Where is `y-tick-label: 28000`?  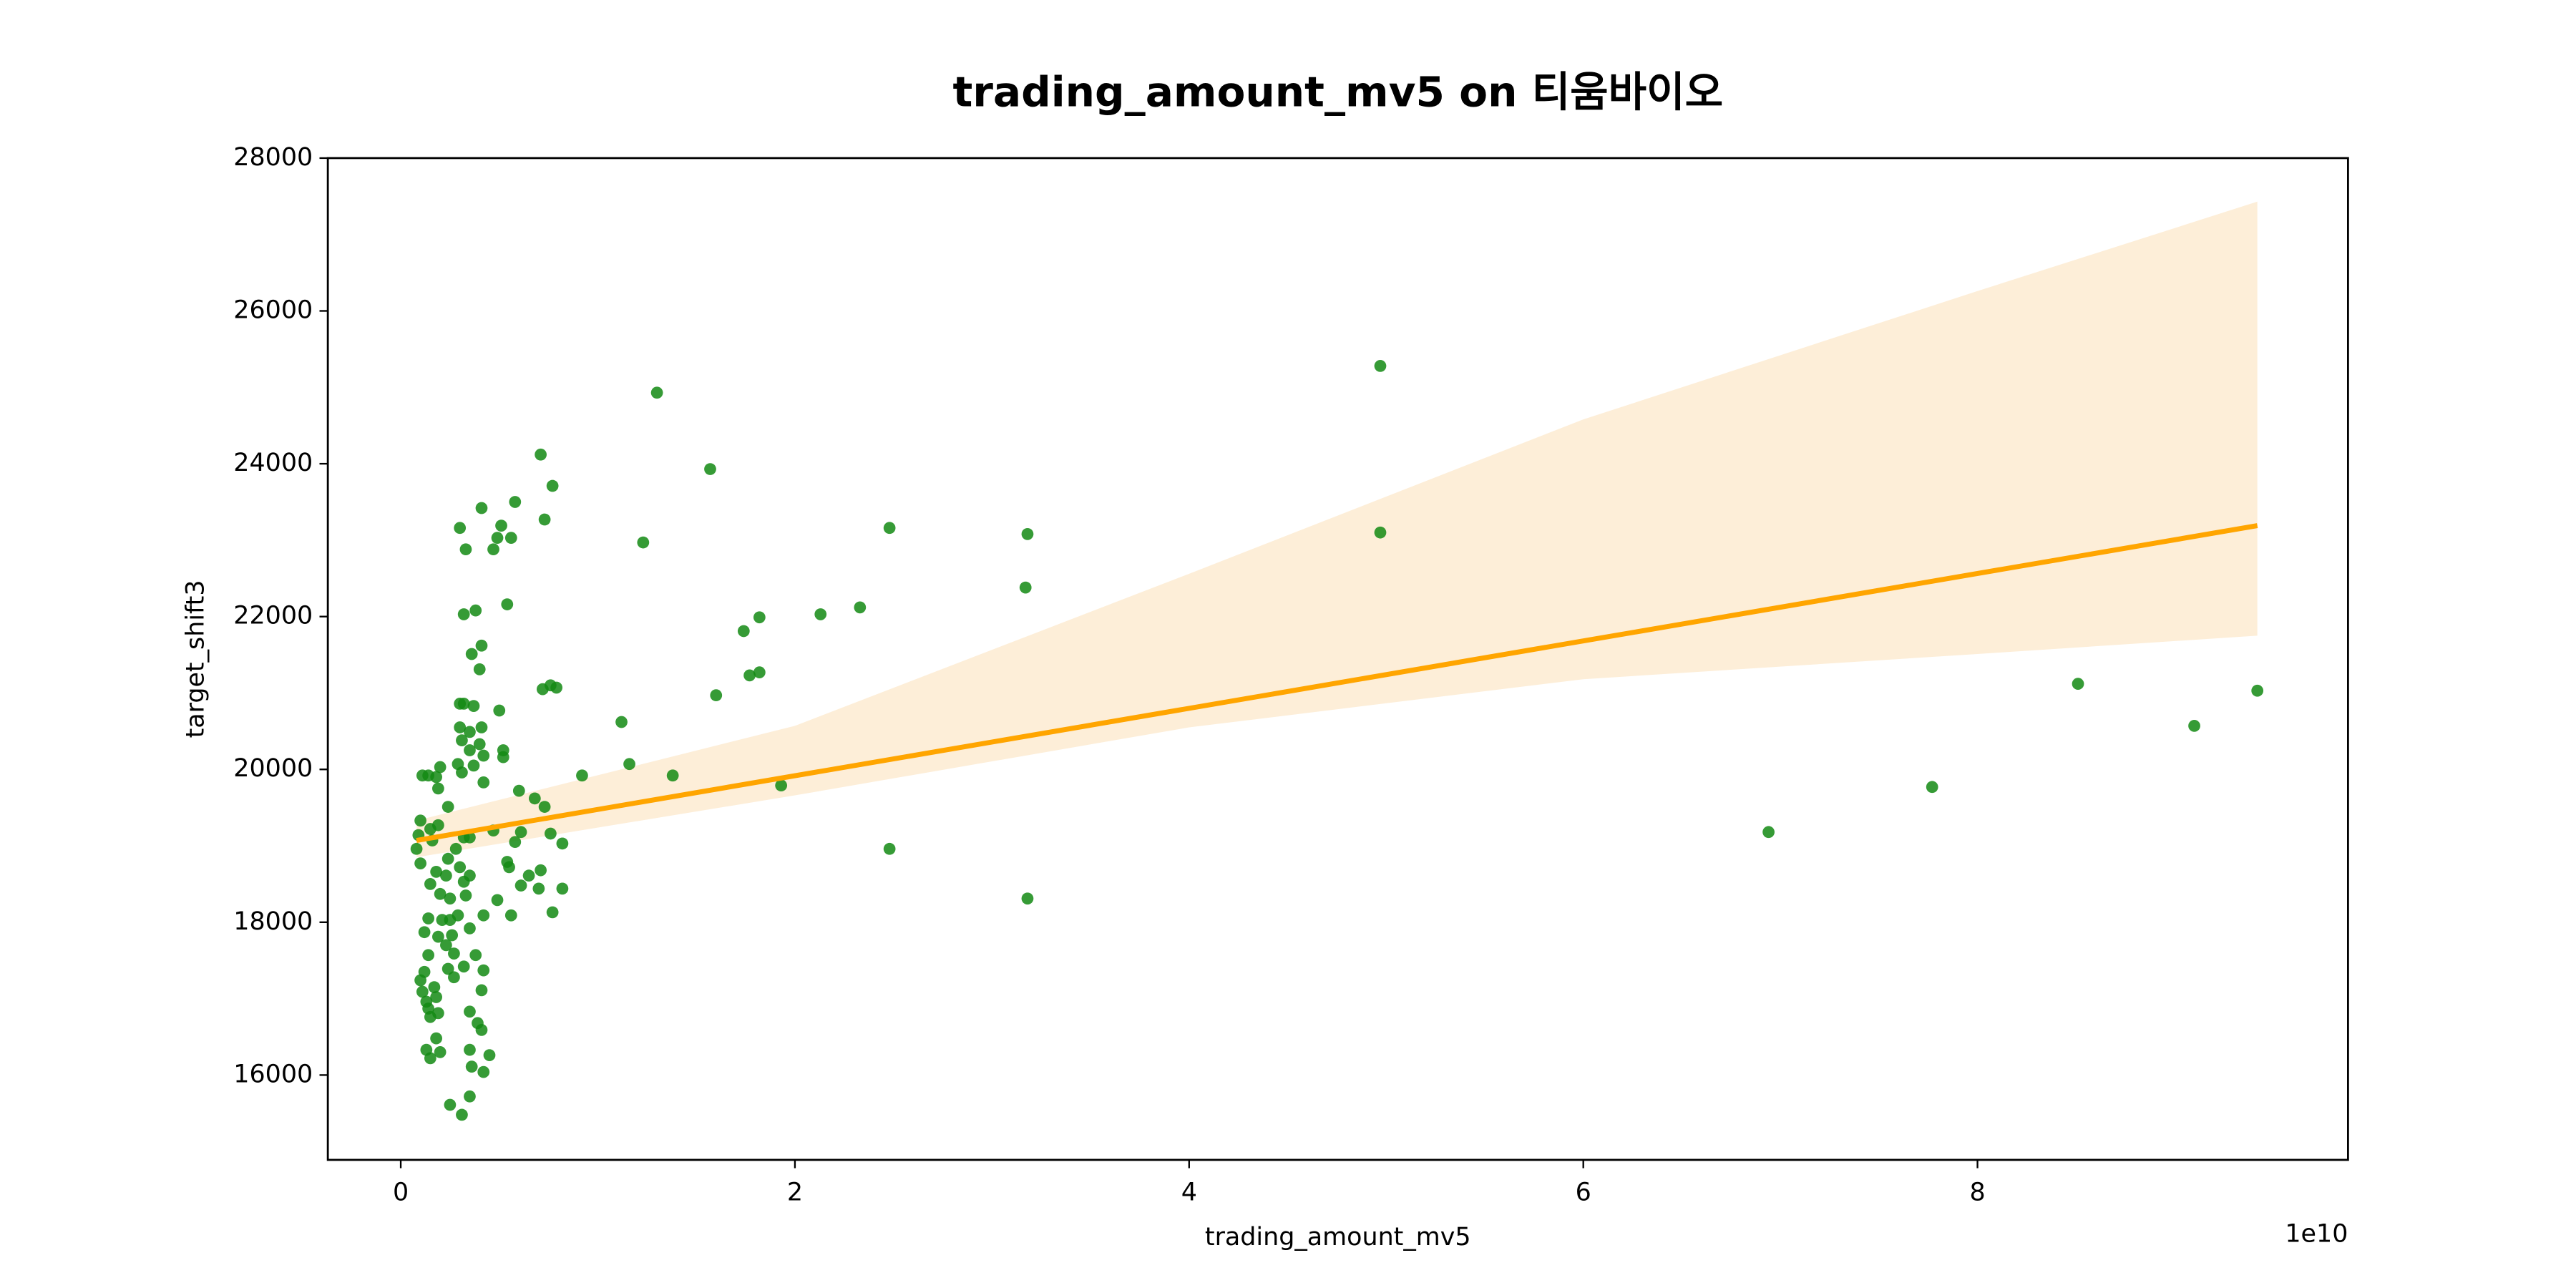
y-tick-label: 28000 is located at coordinates (273, 157).